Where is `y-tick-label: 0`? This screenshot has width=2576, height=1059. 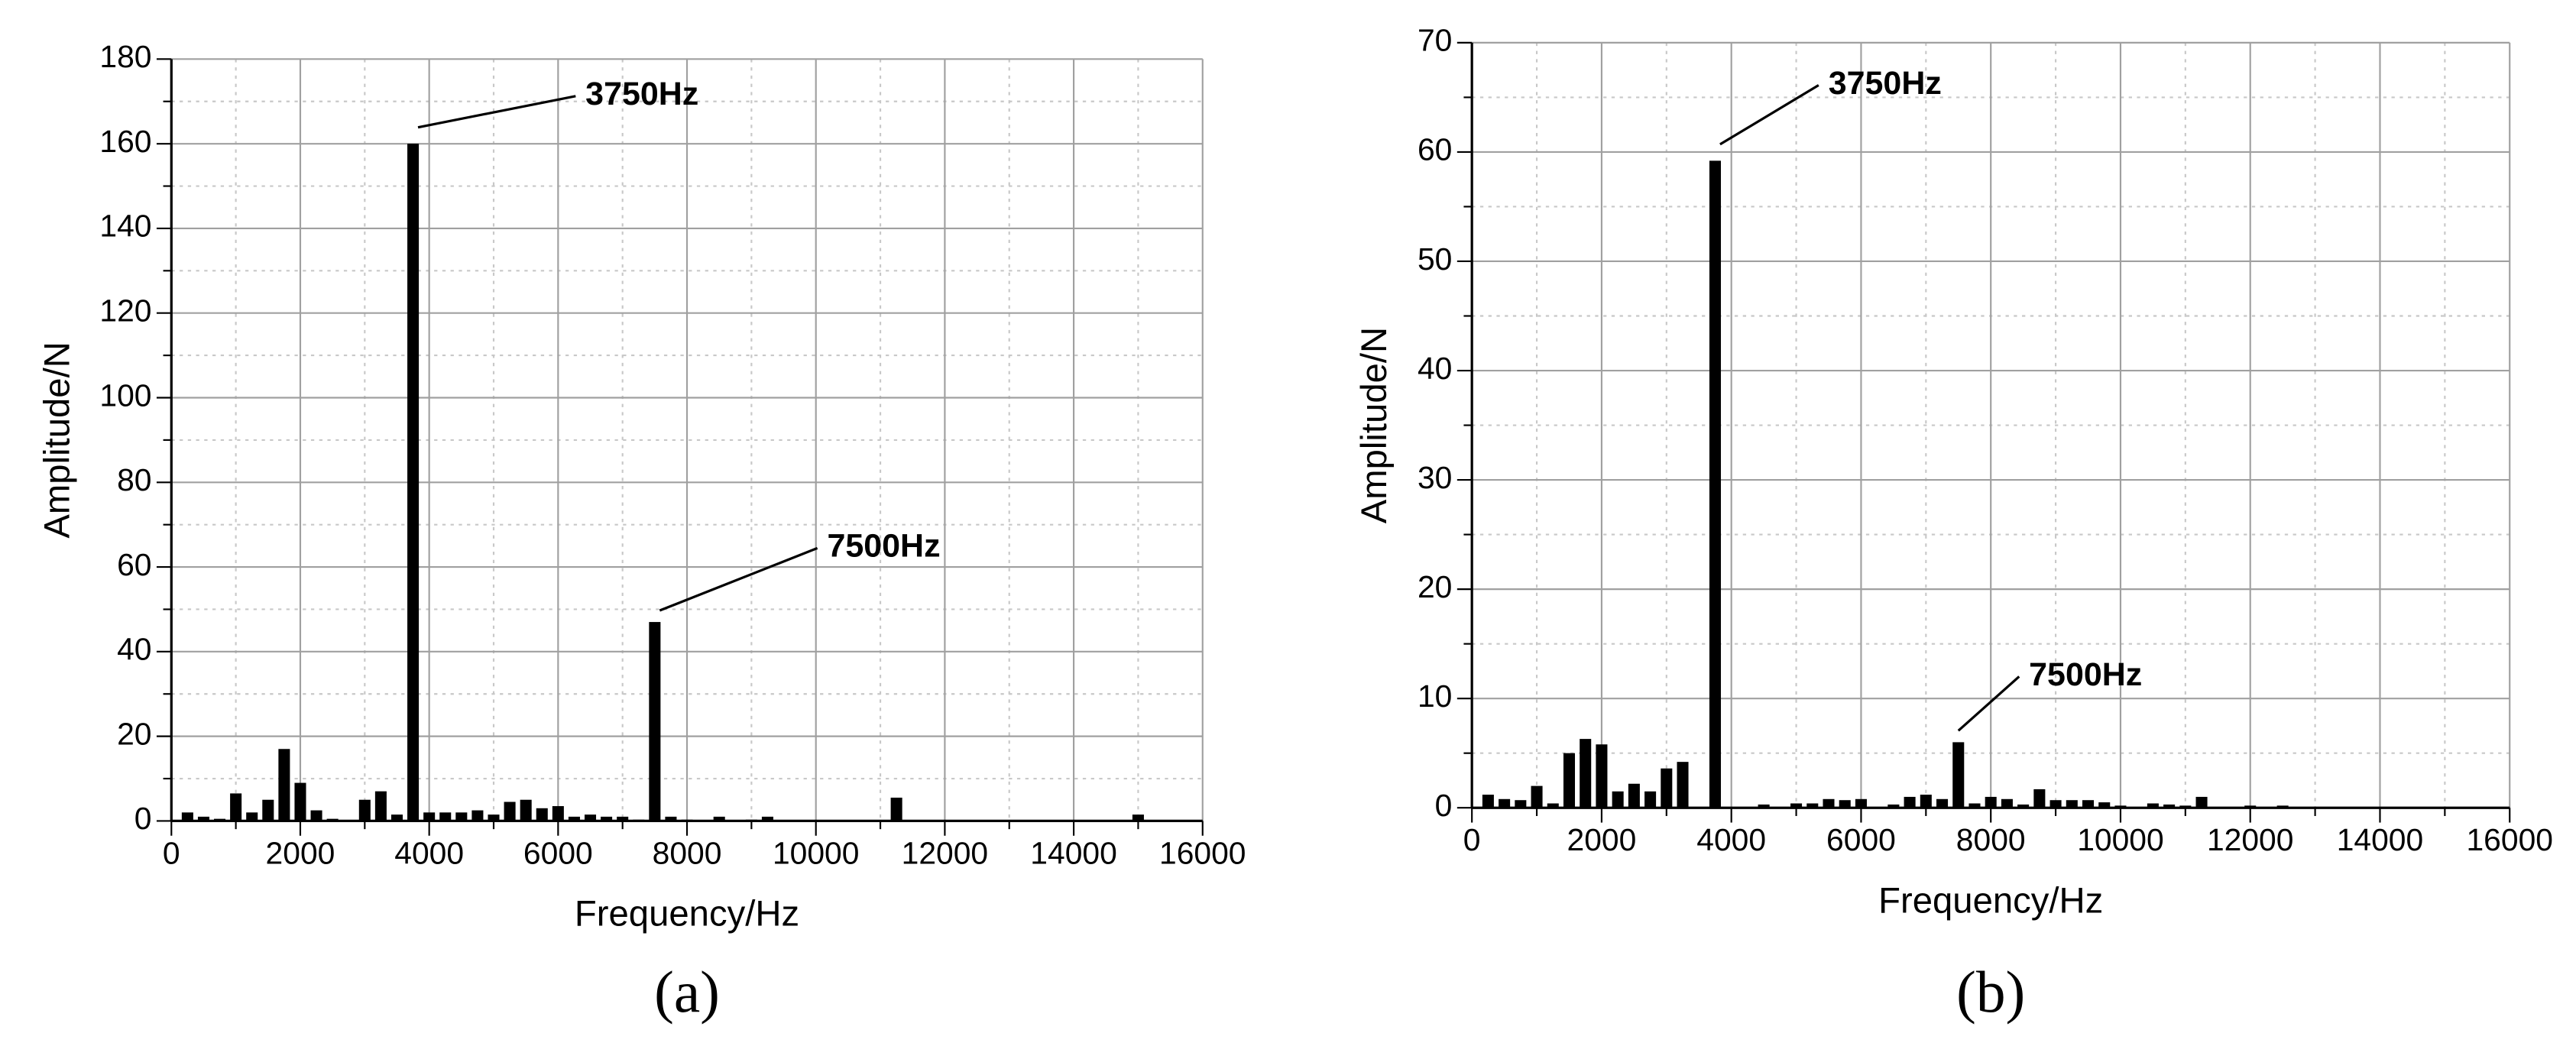
y-tick-label: 0 is located at coordinates (1444, 806).